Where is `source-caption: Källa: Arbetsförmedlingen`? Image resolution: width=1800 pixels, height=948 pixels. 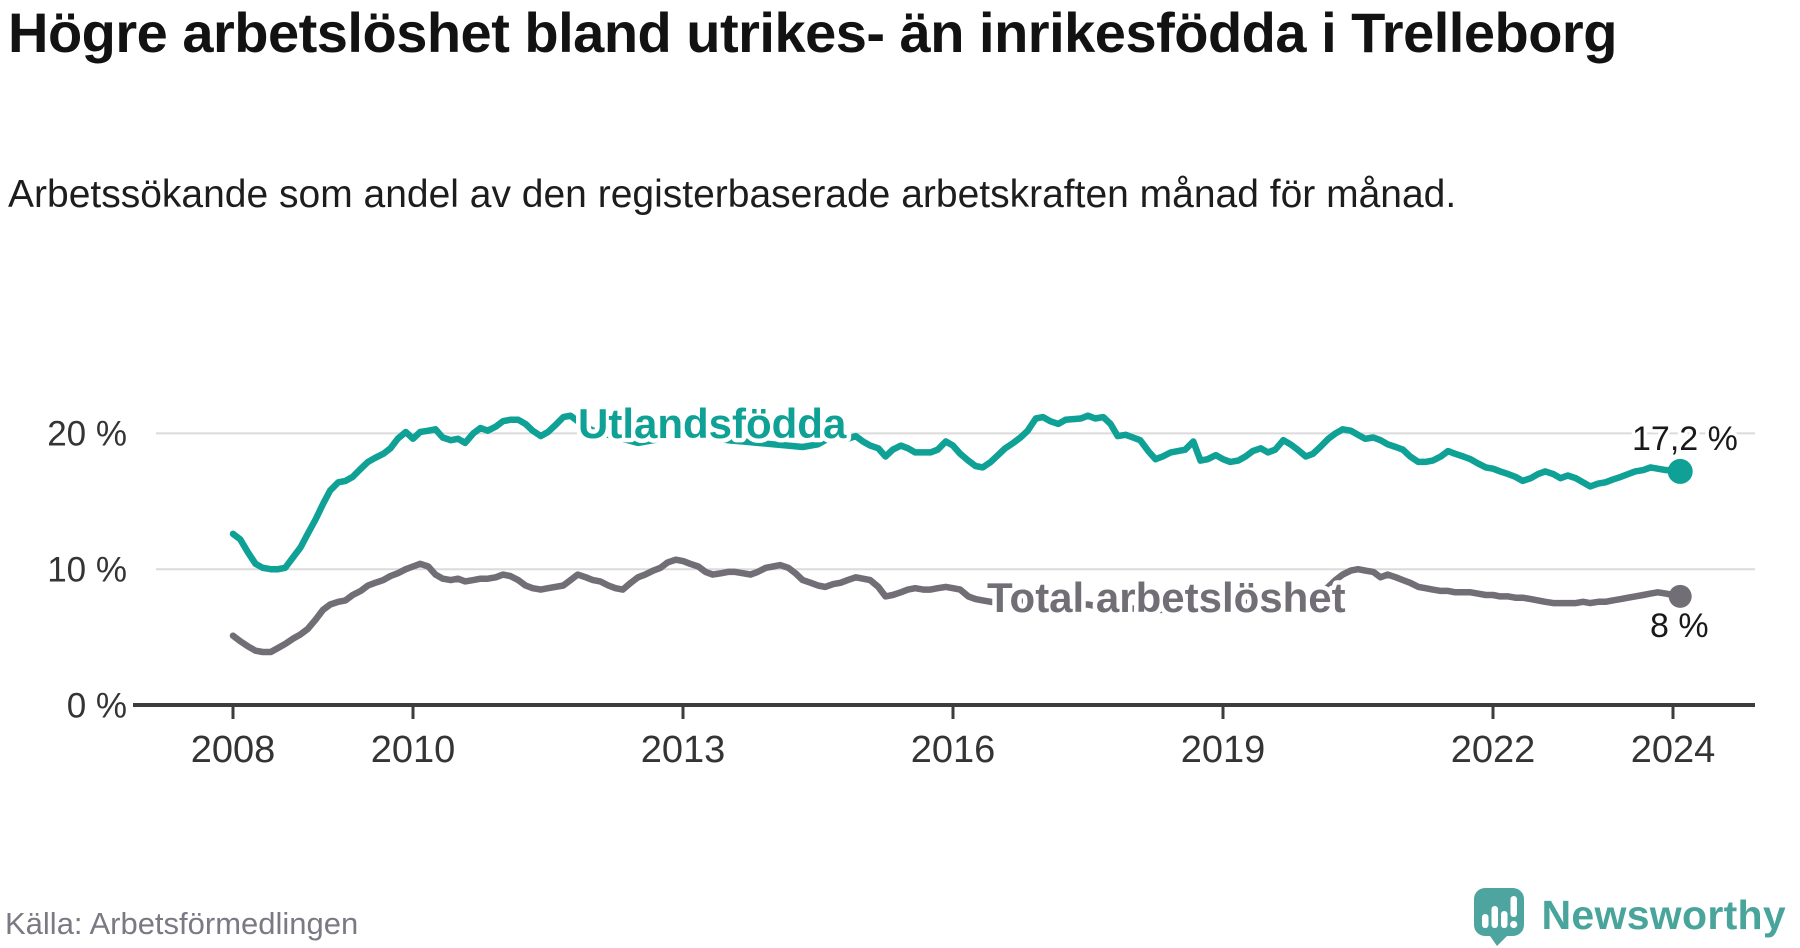 source-caption: Källa: Arbetsförmedlingen is located at coordinates (182, 923).